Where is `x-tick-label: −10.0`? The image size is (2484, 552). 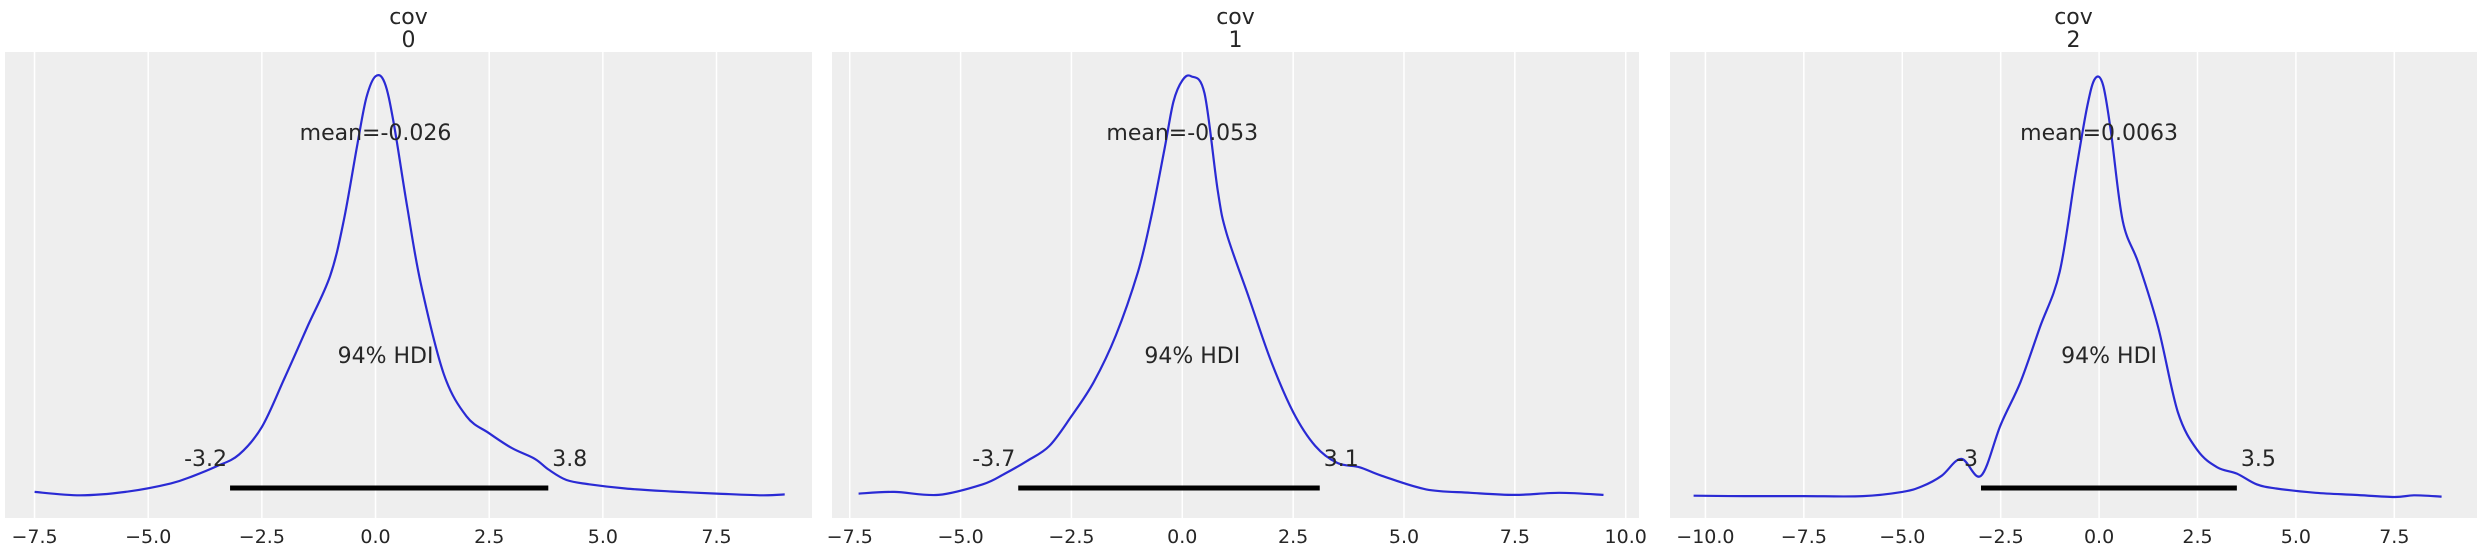
x-tick-label: −10.0 is located at coordinates (1705, 537).